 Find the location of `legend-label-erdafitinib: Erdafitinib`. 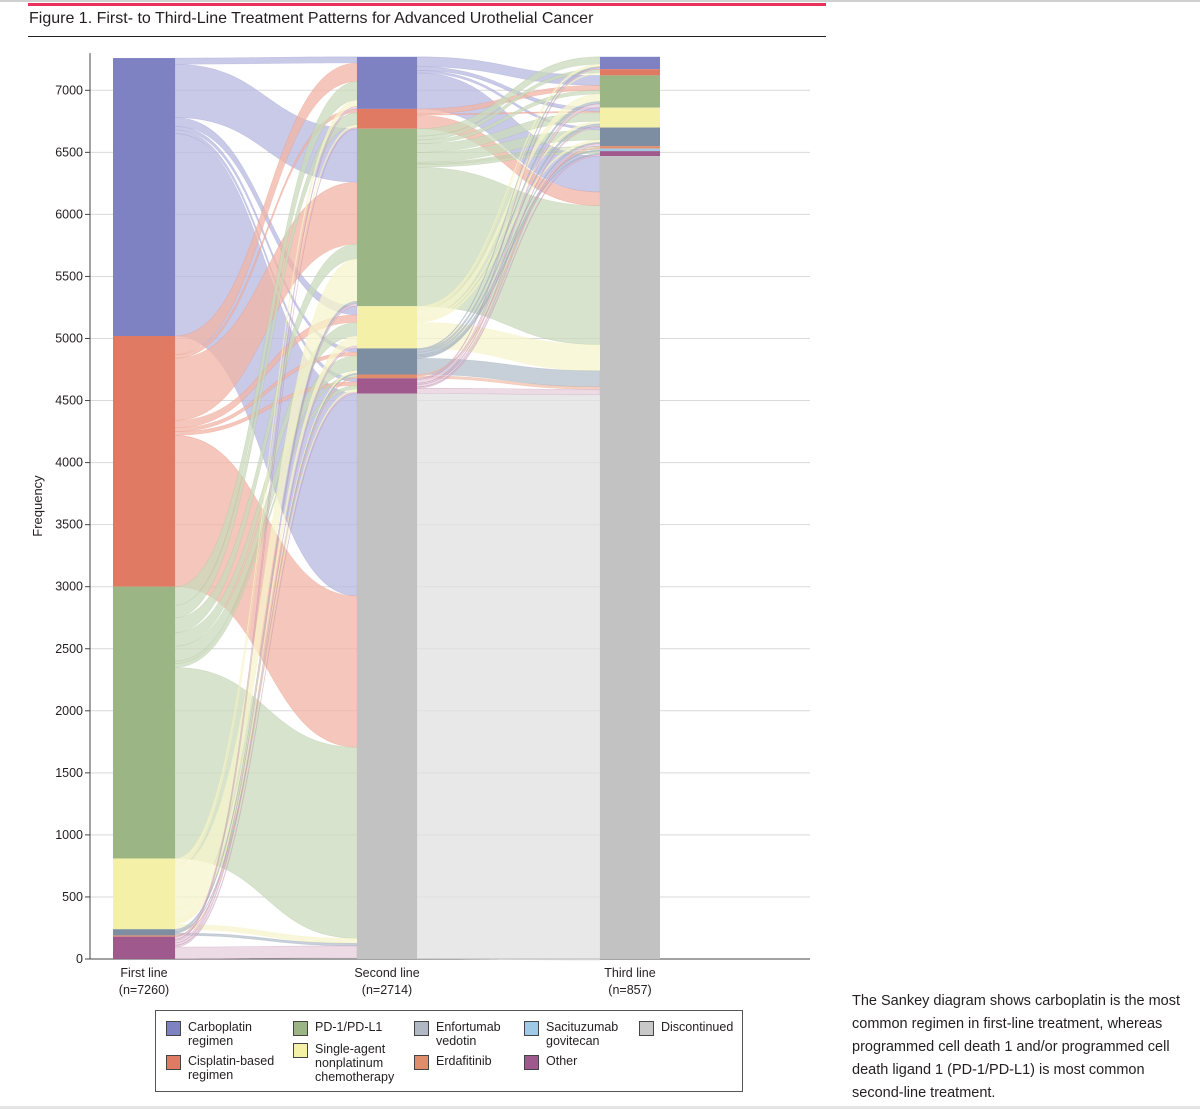

legend-label-erdafitinib: Erdafitinib is located at coordinates (464, 1061).